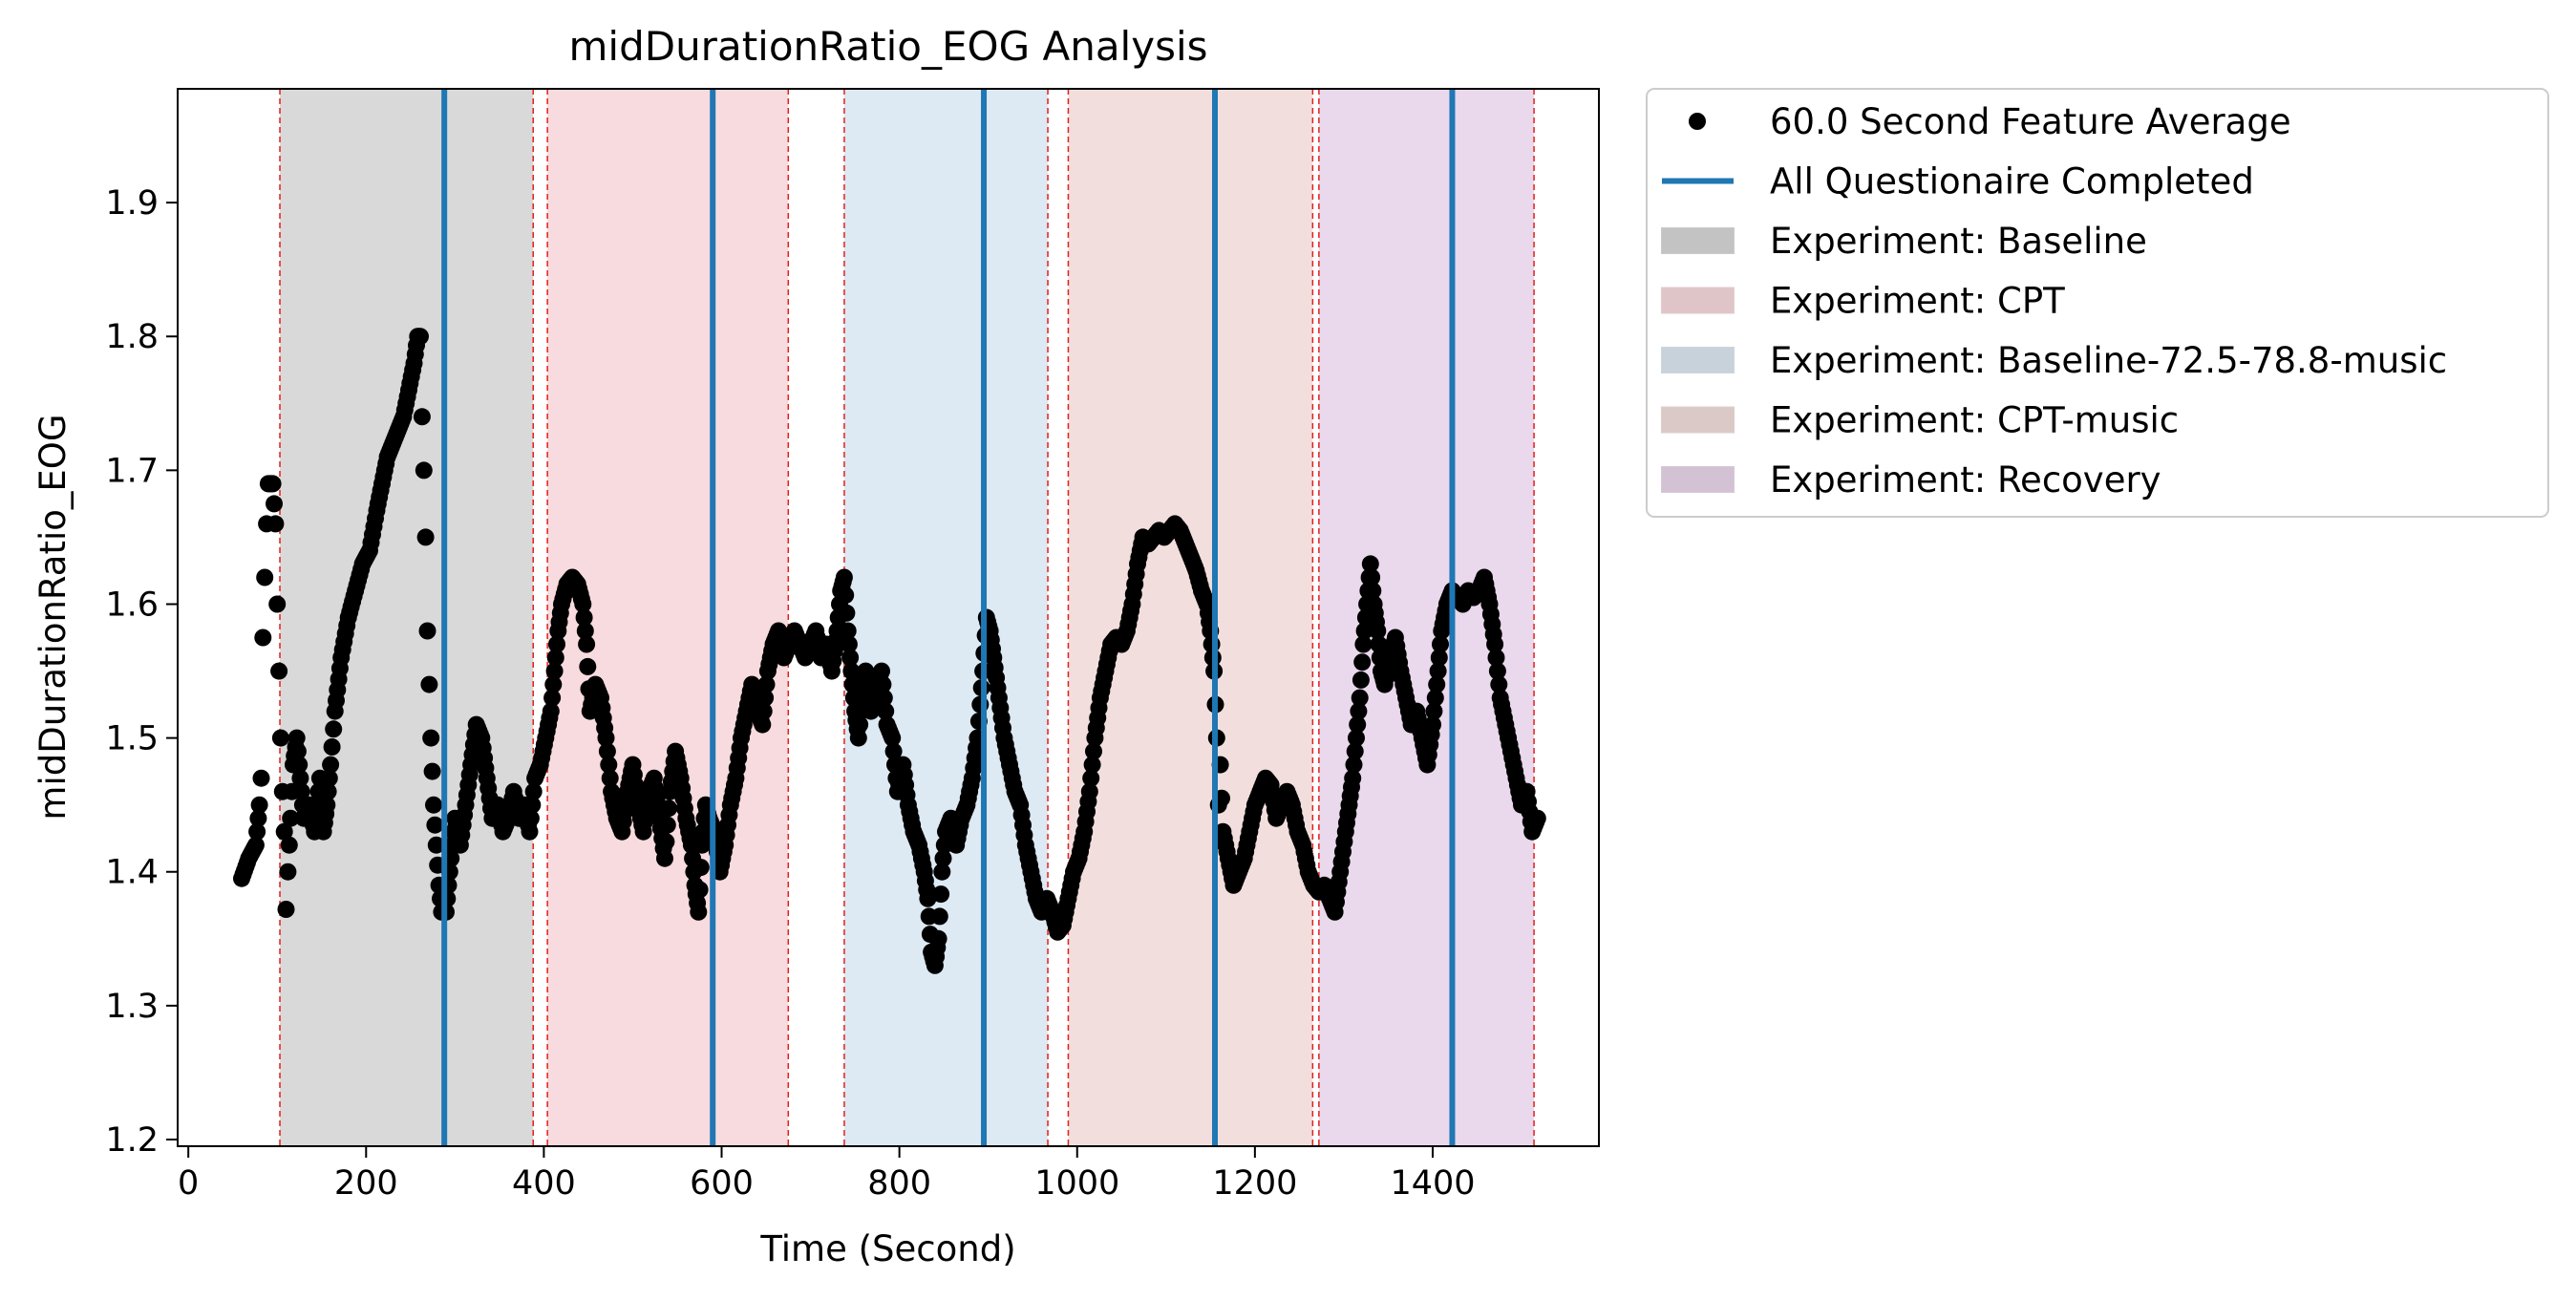  Describe the element at coordinates (1432, 1183) in the screenshot. I see `x-tick-label: 1400` at that location.